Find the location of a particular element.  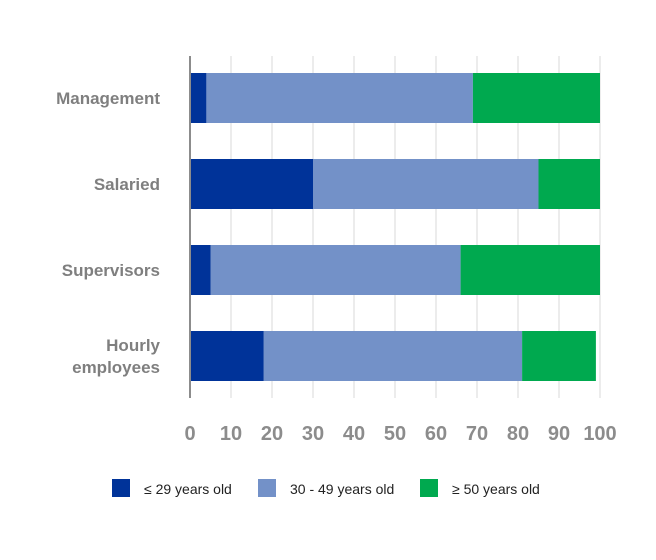

x-tick-label-40: 40 is located at coordinates (354, 434).